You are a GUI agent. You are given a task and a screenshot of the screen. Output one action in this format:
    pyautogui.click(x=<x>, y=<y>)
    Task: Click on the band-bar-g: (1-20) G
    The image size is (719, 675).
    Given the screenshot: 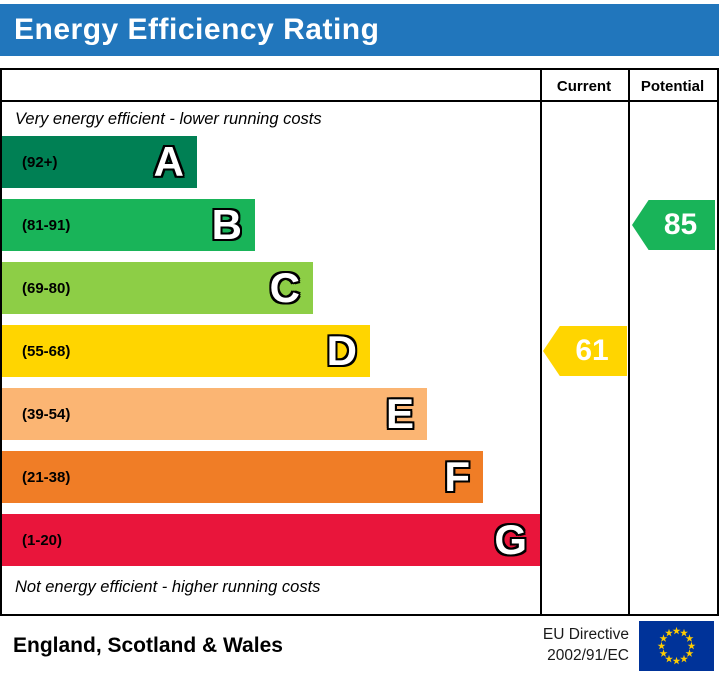 What is the action you would take?
    pyautogui.click(x=271, y=540)
    